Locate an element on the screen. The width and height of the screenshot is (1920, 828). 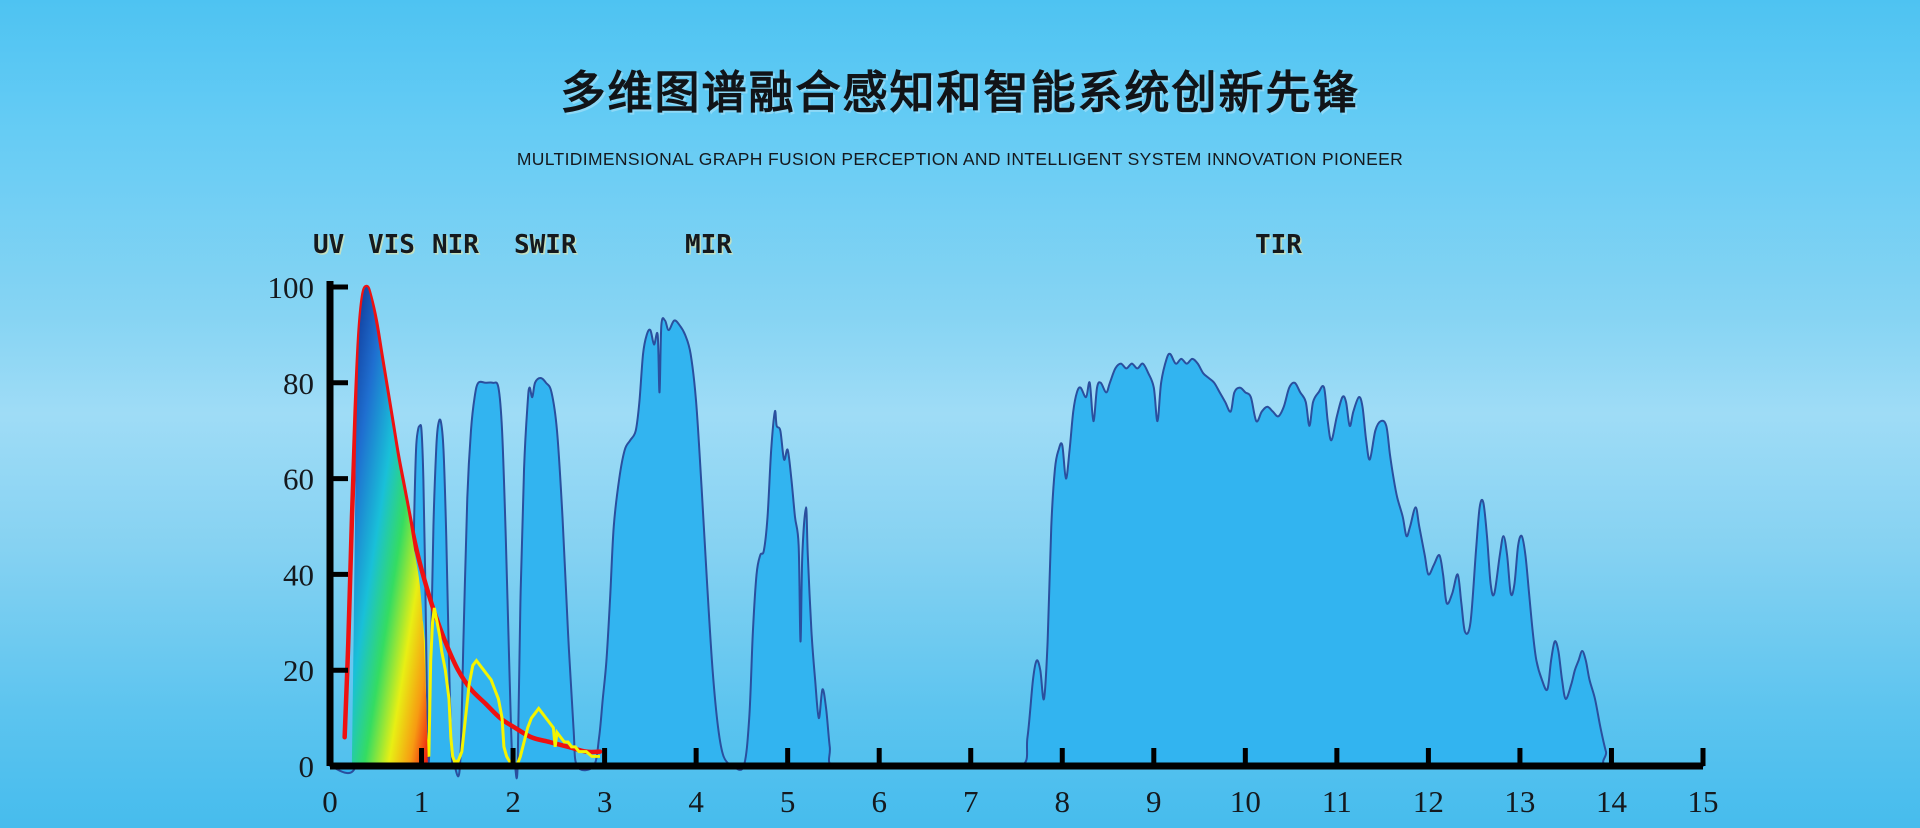
x-tick-label: 4 is located at coordinates (696, 801).